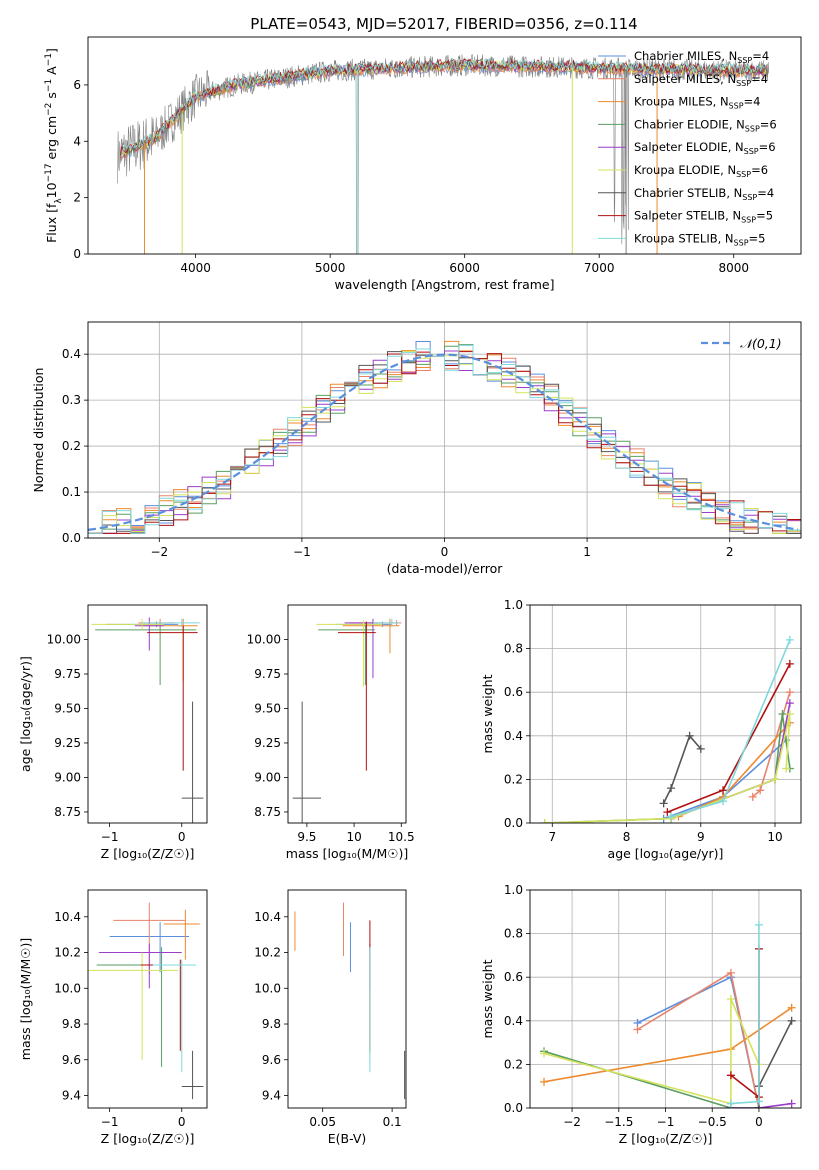 The height and width of the screenshot is (1170, 819). What do you see at coordinates (411, 176) in the screenshot?
I see `spectrum-axes: 4000 5000 6000 7000 8000 0 2 4 6` at bounding box center [411, 176].